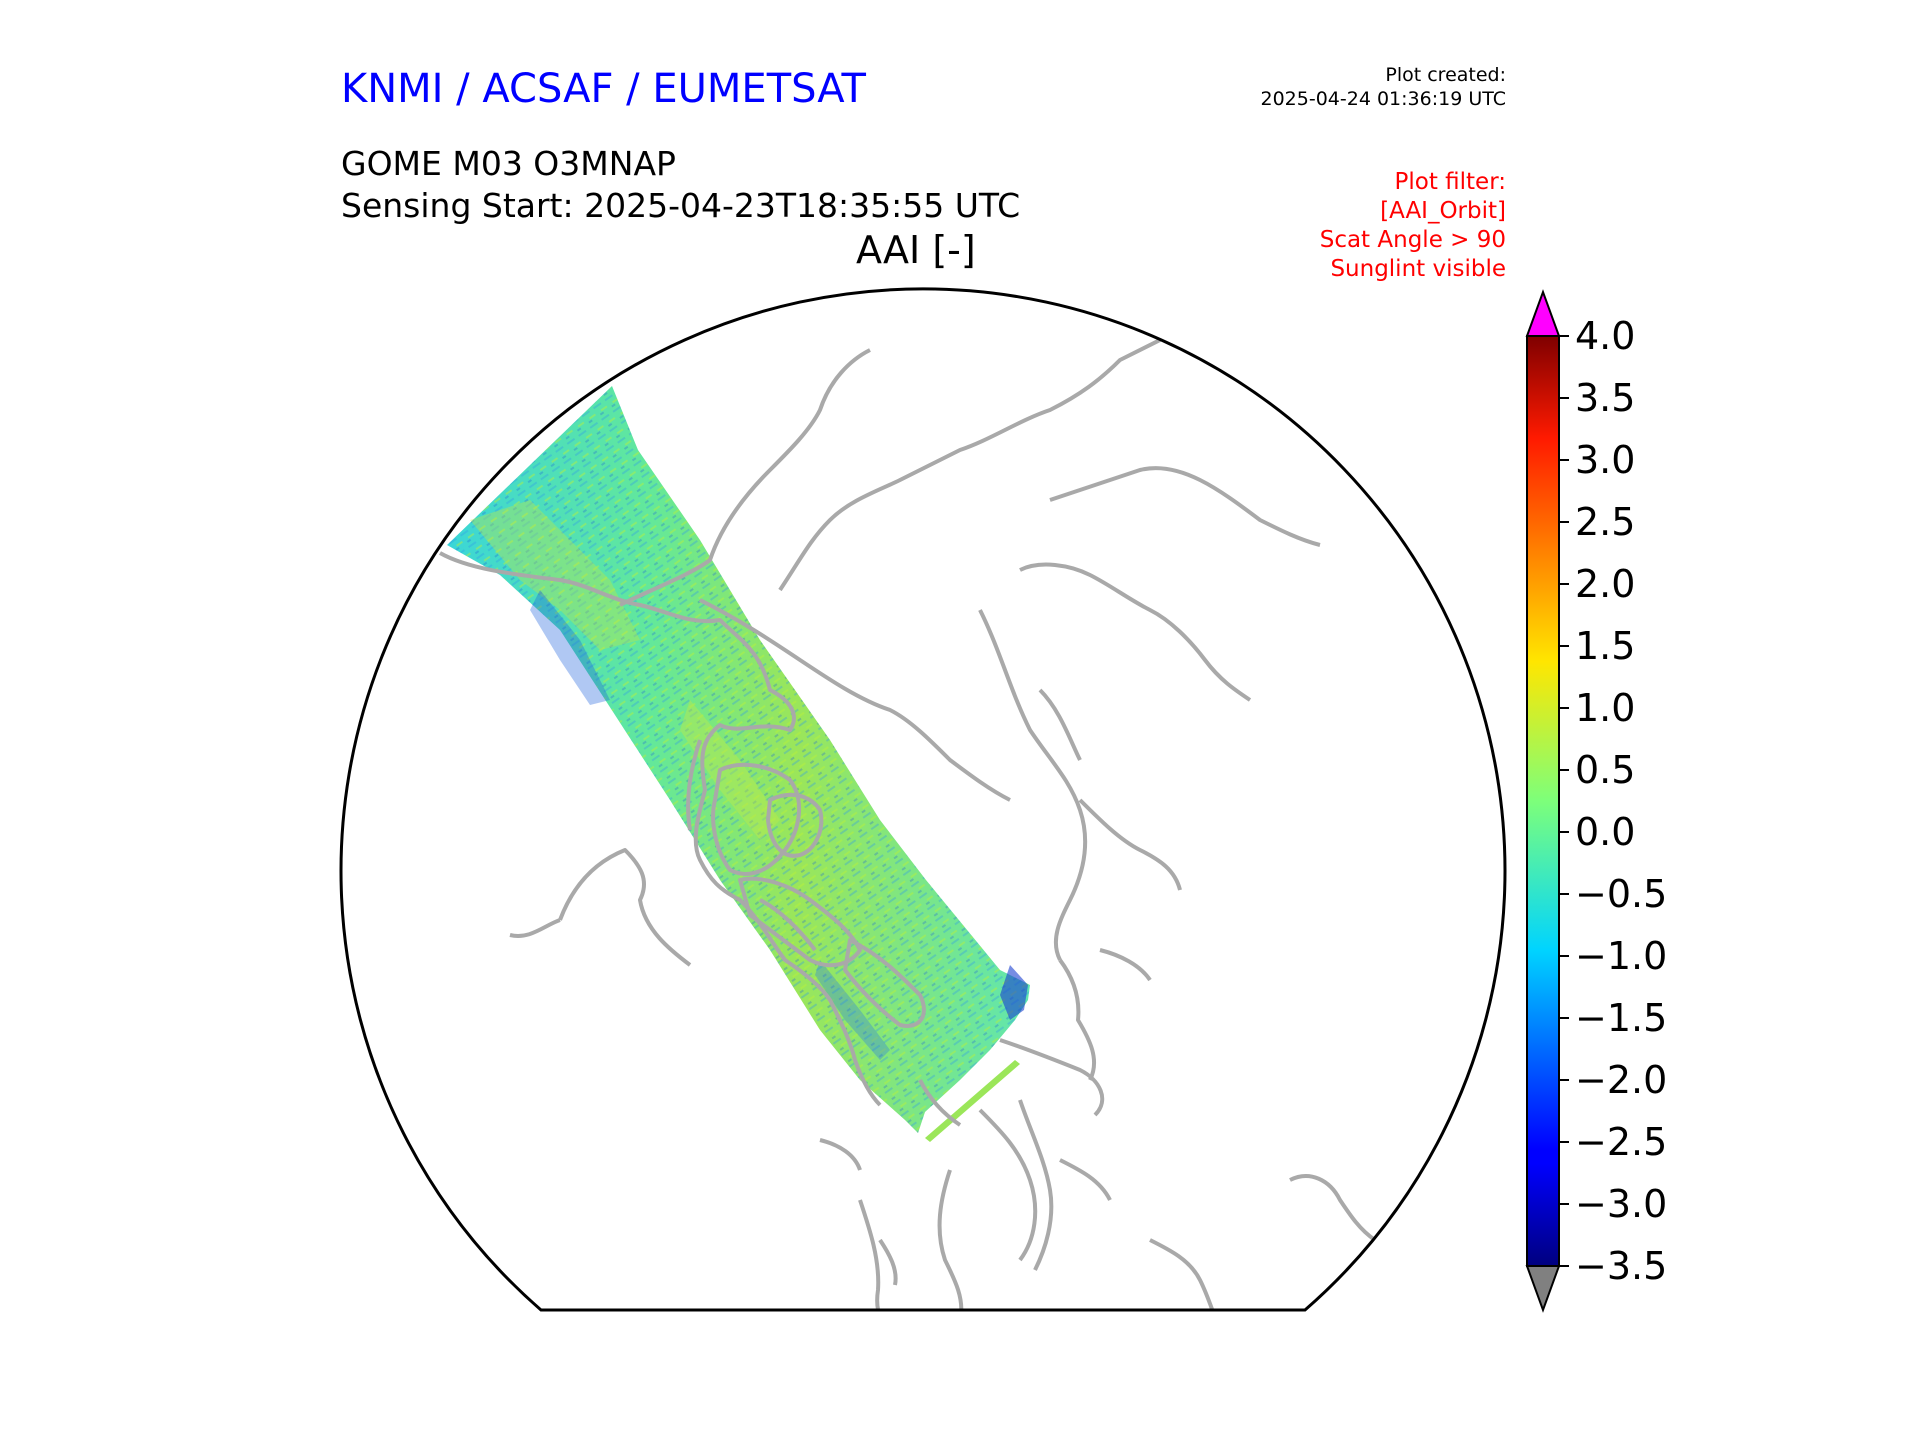  Describe the element at coordinates (603, 89) in the screenshot. I see `agency-title: KNMI / ACSAF / EUMETSAT` at that location.